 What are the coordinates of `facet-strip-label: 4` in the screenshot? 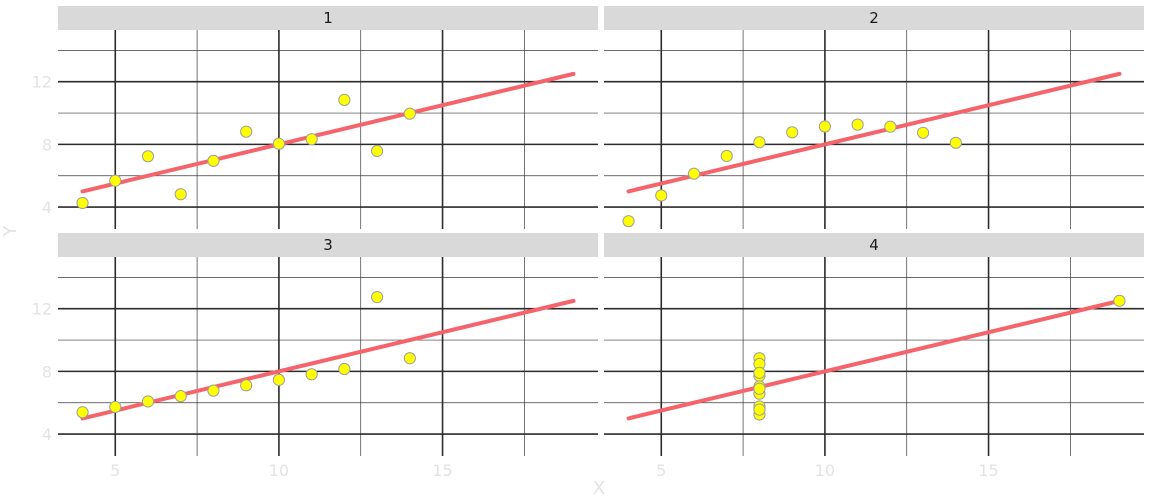 It's located at (874, 245).